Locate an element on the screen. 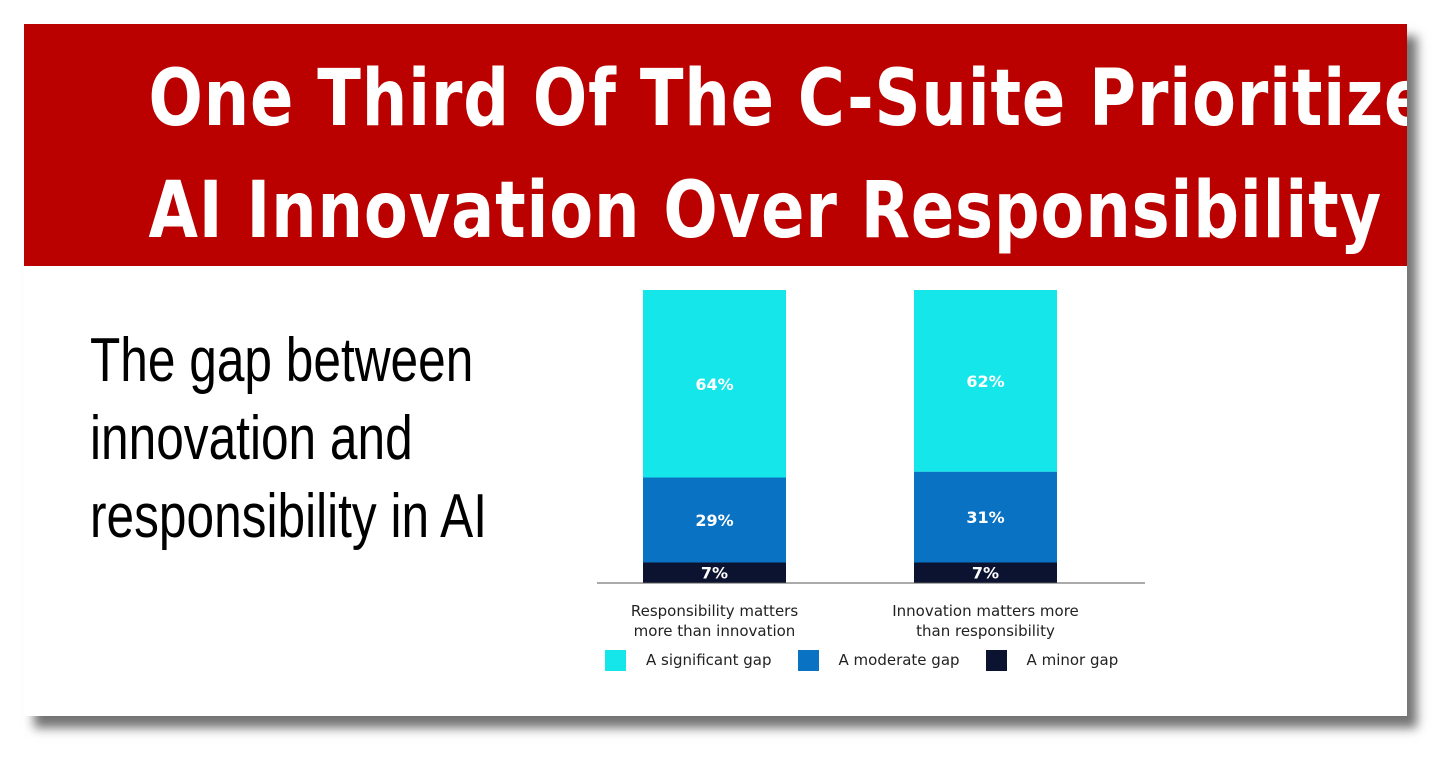 This screenshot has height=766, width=1456. legend-swatch-significant is located at coordinates (615, 660).